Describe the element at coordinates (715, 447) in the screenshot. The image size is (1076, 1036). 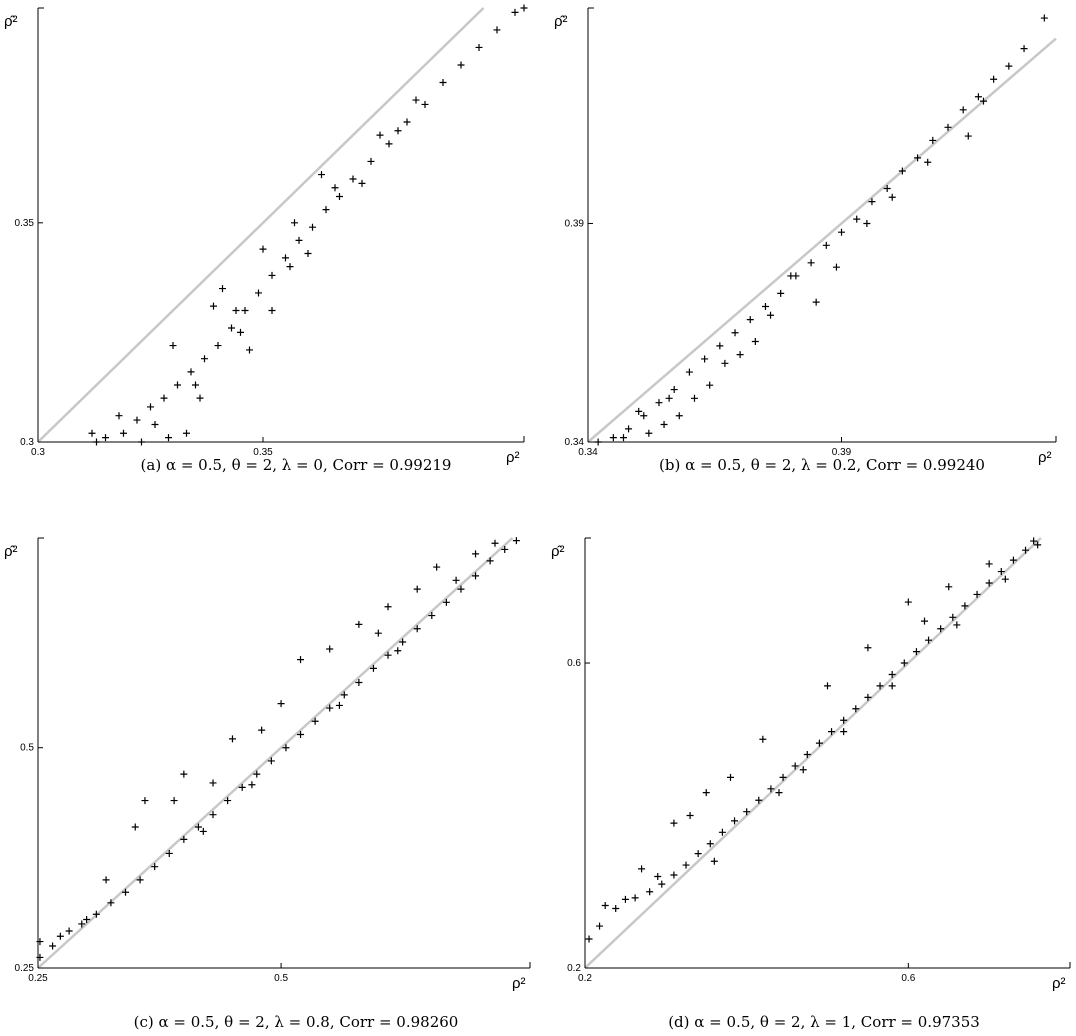
I see `x-ticks: 0.34 0.39` at that location.